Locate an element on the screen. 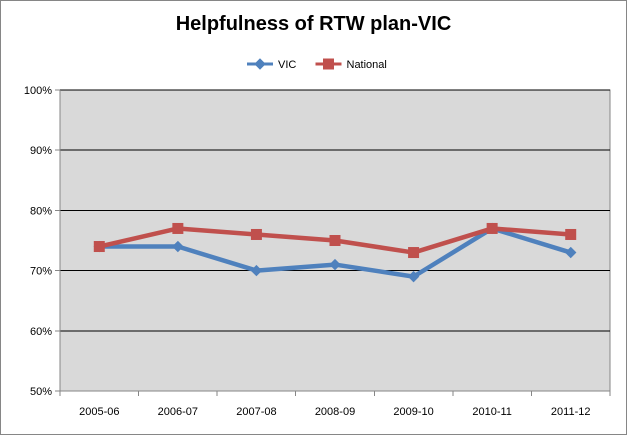 The height and width of the screenshot is (435, 627). x-tick-label: 2006-07 is located at coordinates (178, 412).